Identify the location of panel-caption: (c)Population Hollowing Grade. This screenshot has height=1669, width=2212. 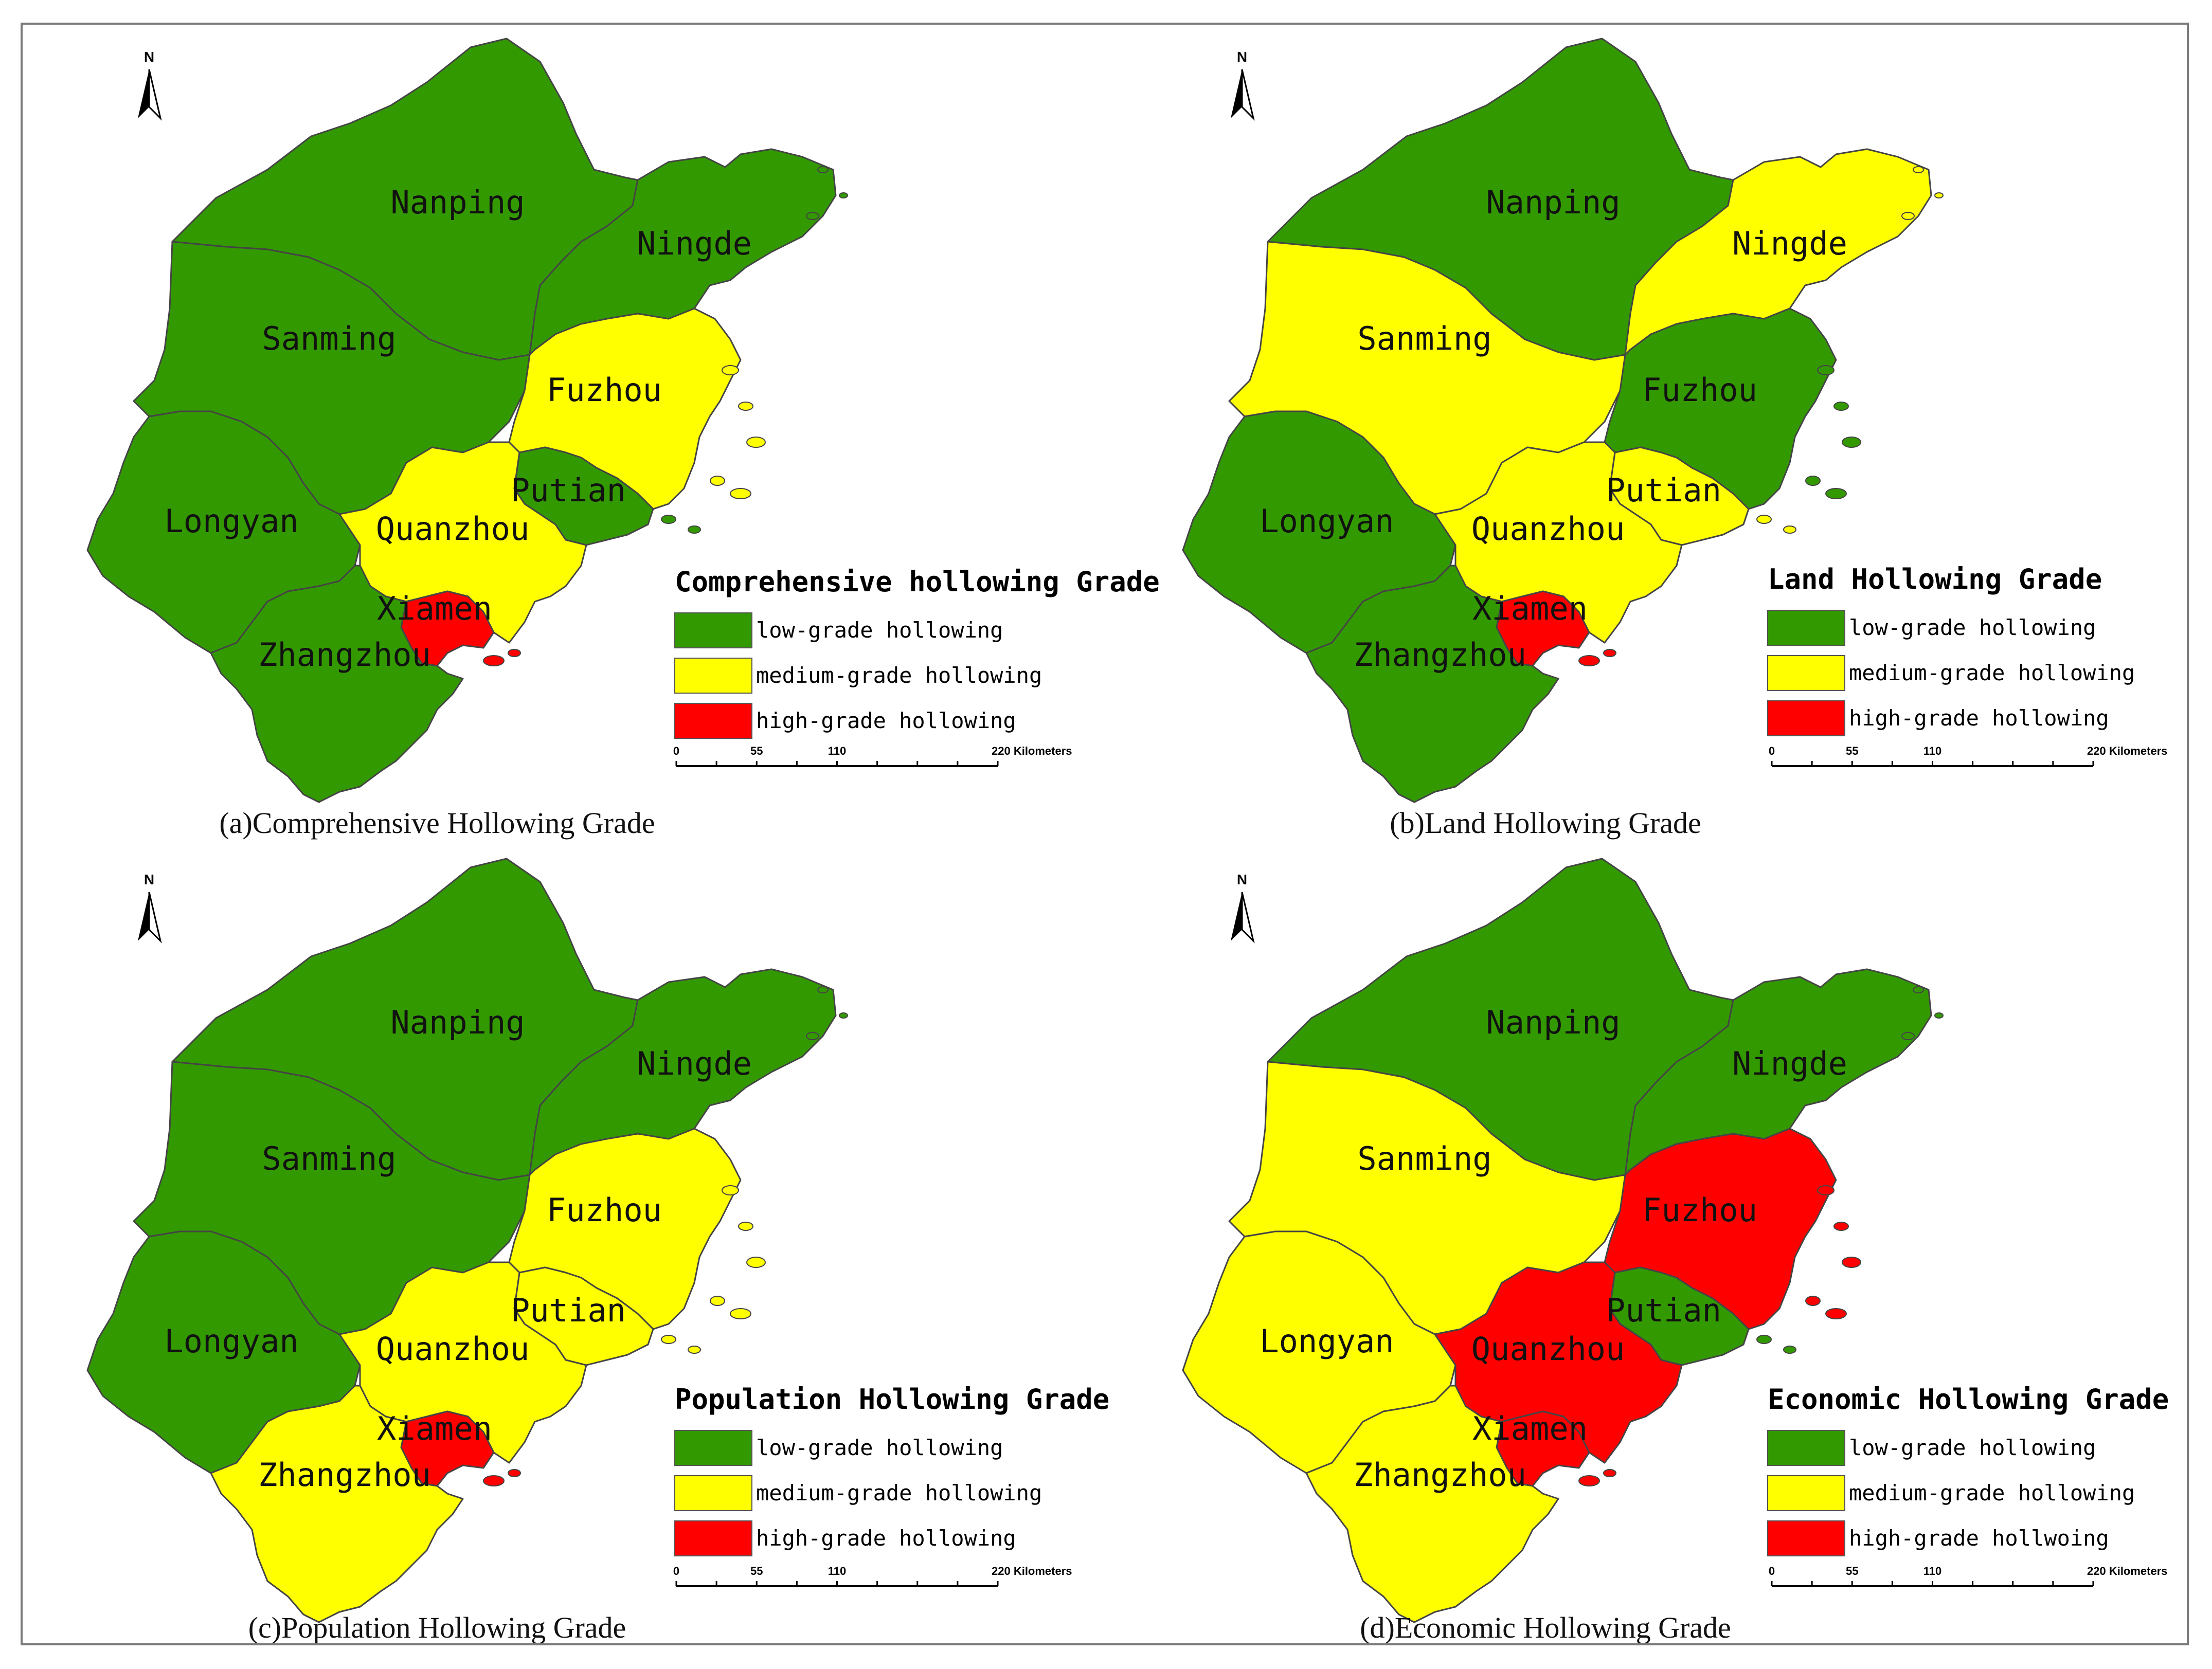
(437, 1628).